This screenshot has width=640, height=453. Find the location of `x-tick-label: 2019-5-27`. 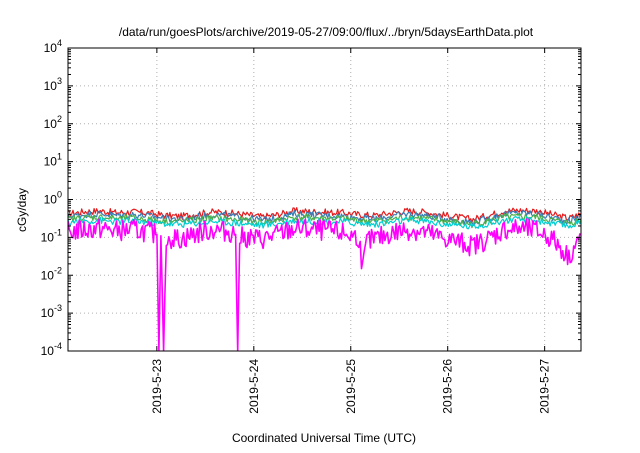

x-tick-label: 2019-5-27 is located at coordinates (545, 386).